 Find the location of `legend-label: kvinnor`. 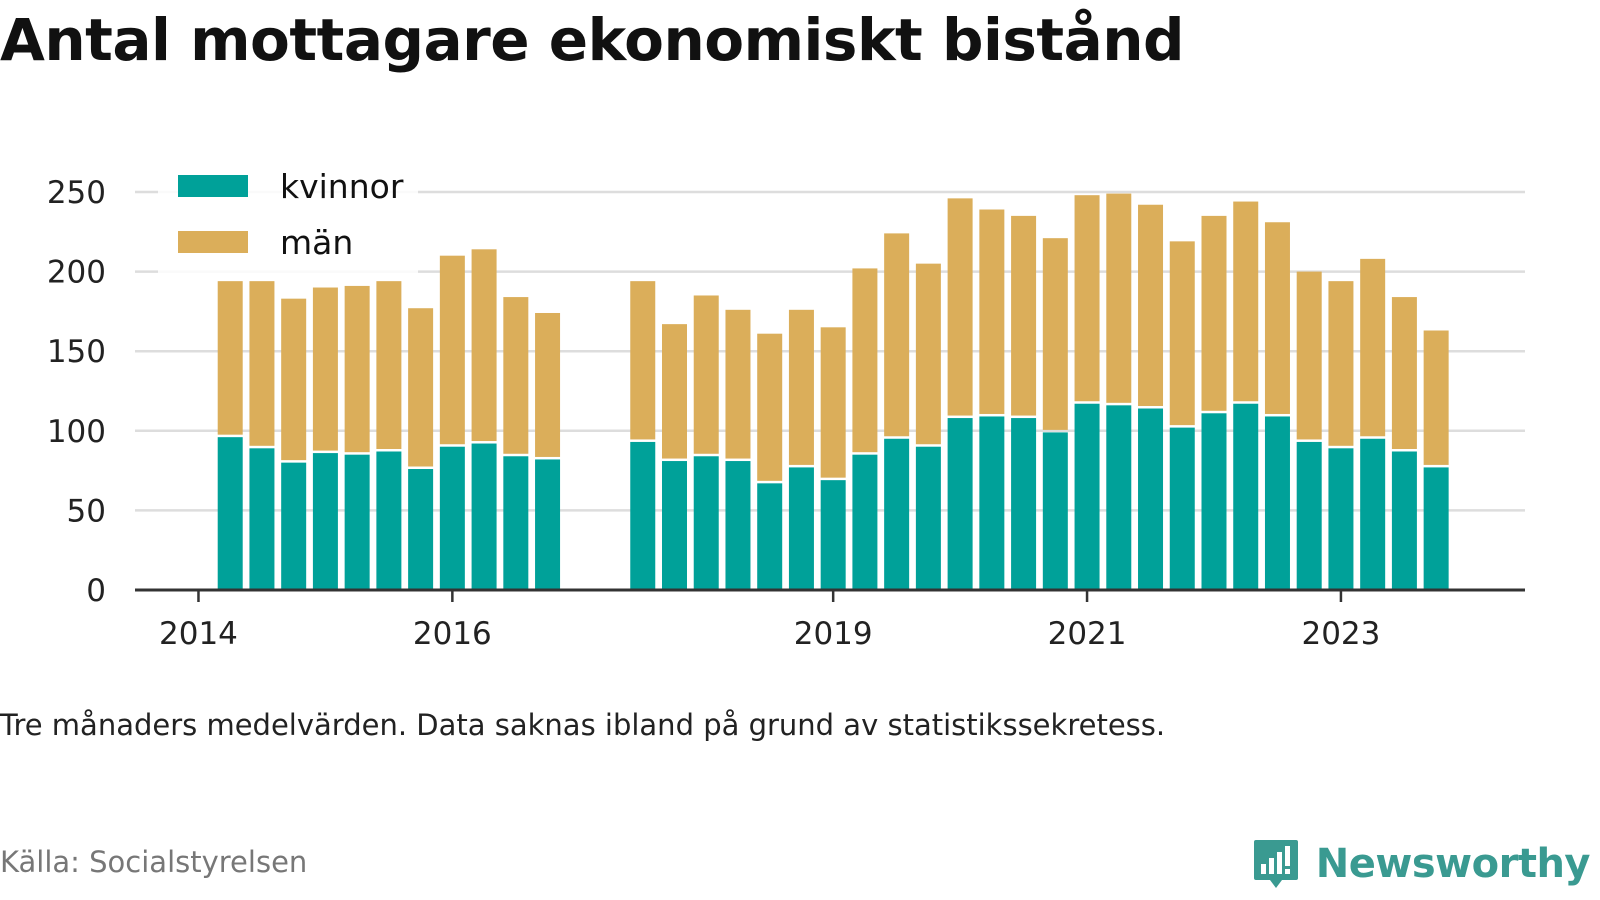

legend-label: kvinnor is located at coordinates (342, 186).